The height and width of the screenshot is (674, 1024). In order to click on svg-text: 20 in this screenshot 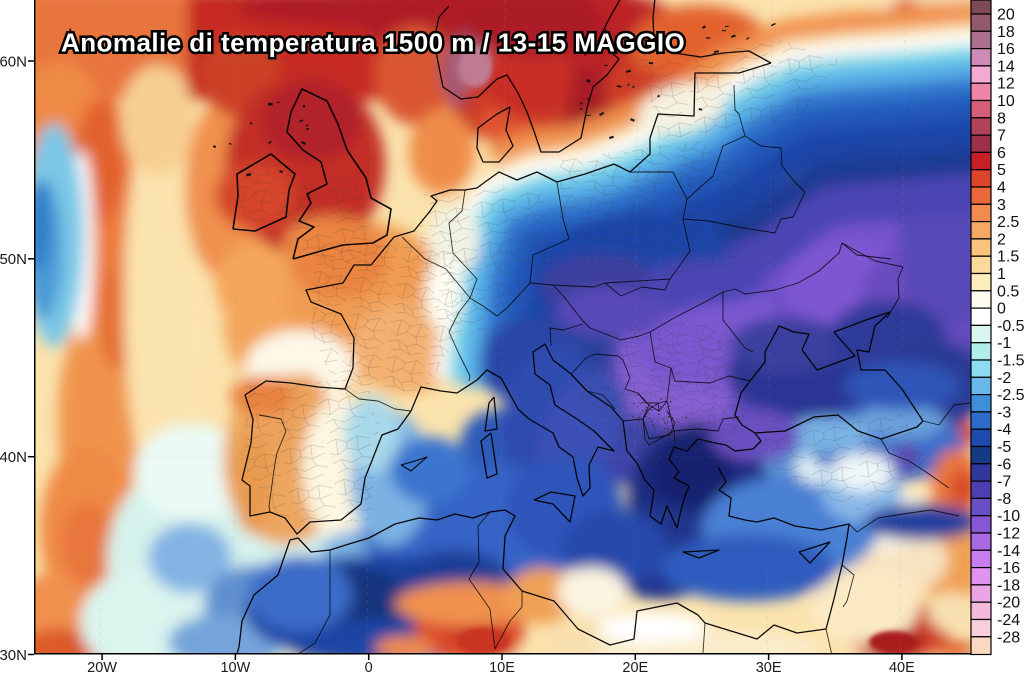, I will do `click(1006, 15)`.